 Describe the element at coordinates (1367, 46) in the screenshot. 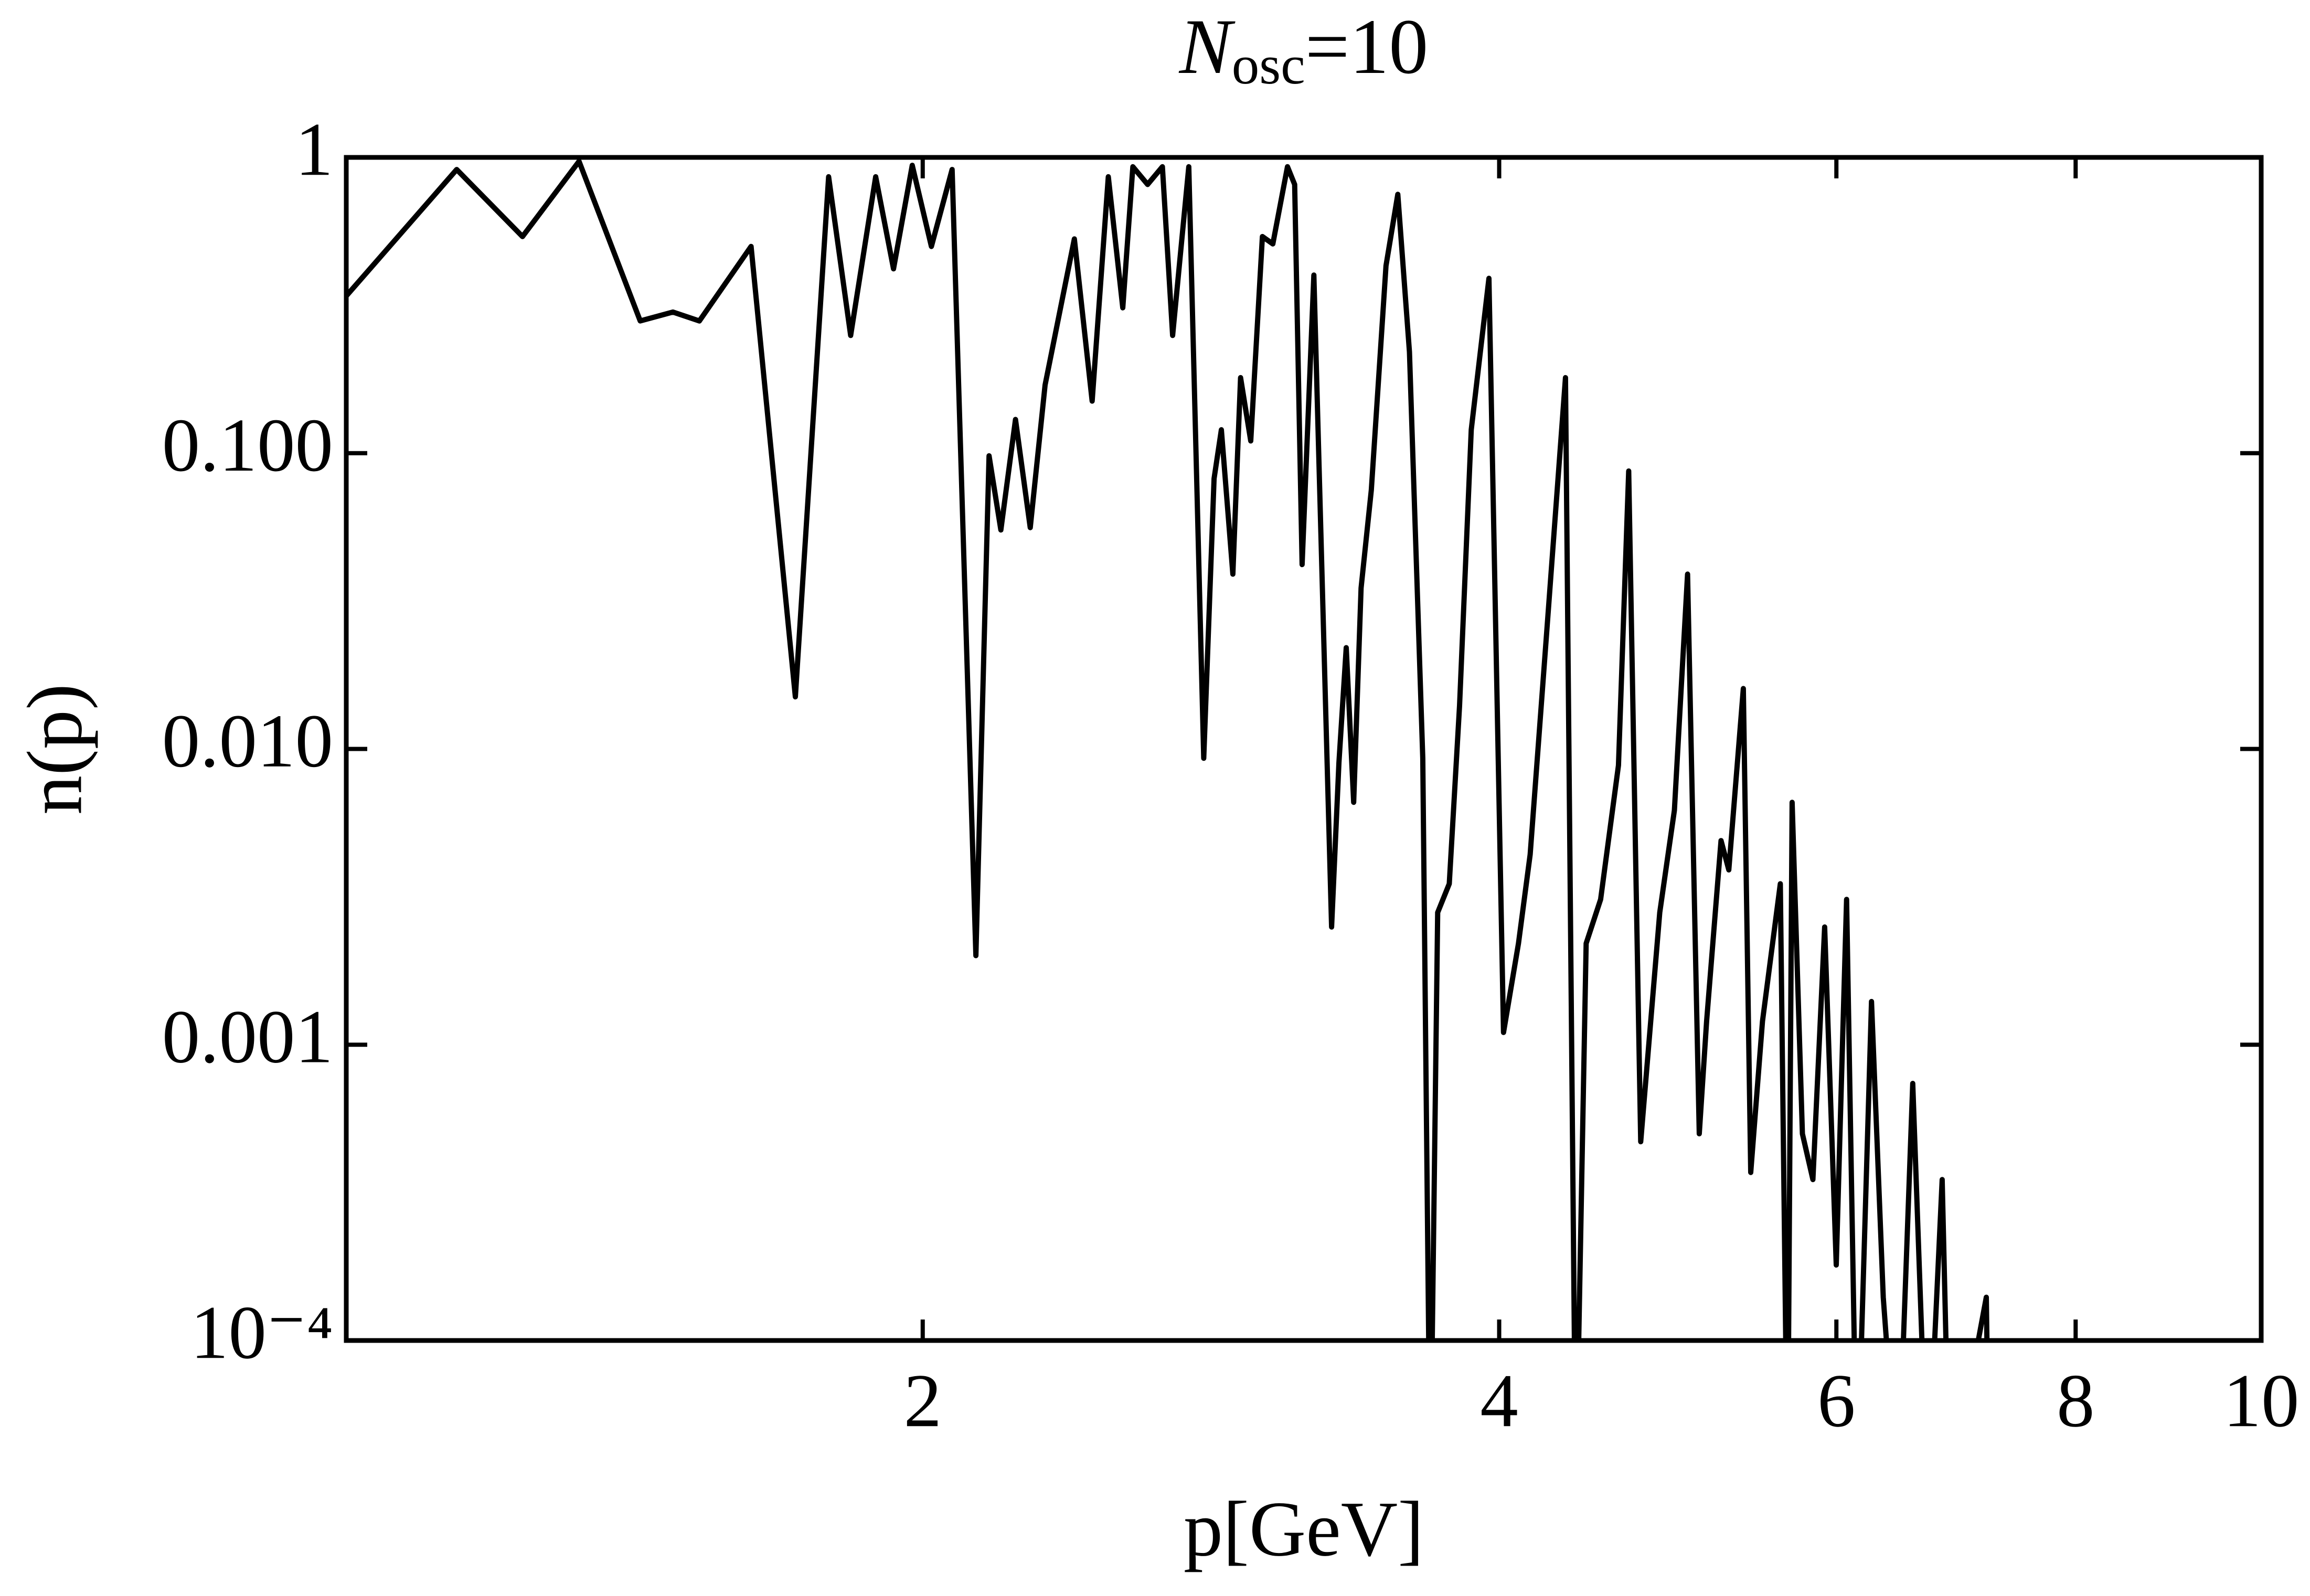

I see `title-rest: =10` at that location.